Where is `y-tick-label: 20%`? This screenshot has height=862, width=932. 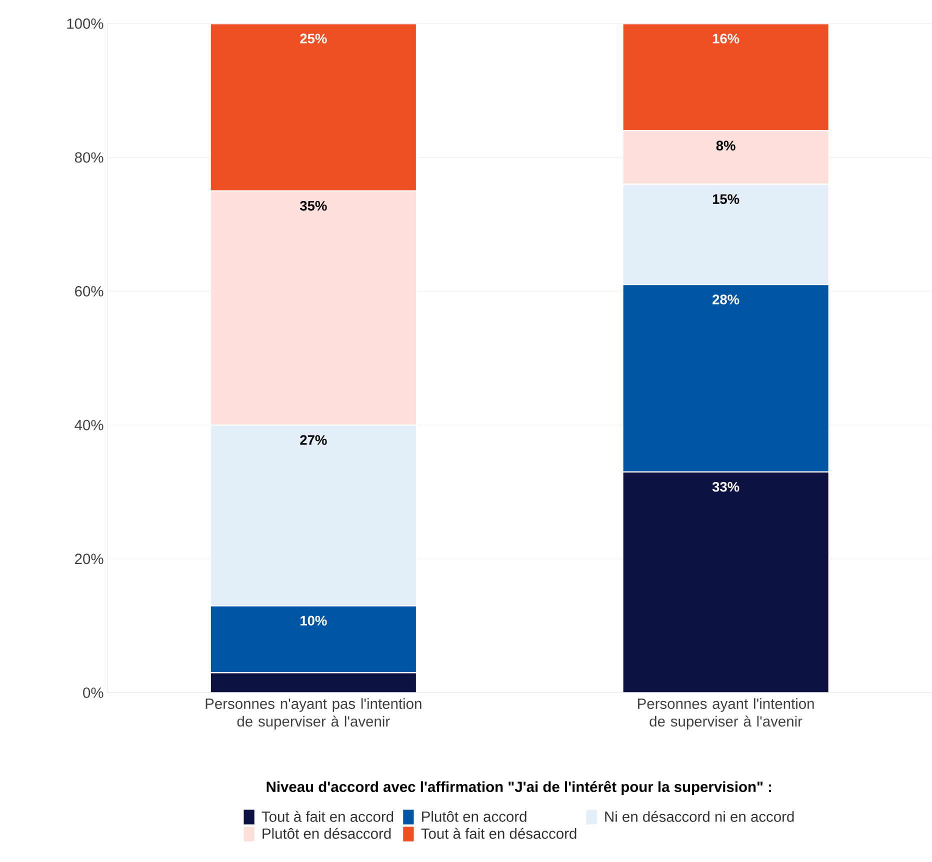
y-tick-label: 20% is located at coordinates (89, 559).